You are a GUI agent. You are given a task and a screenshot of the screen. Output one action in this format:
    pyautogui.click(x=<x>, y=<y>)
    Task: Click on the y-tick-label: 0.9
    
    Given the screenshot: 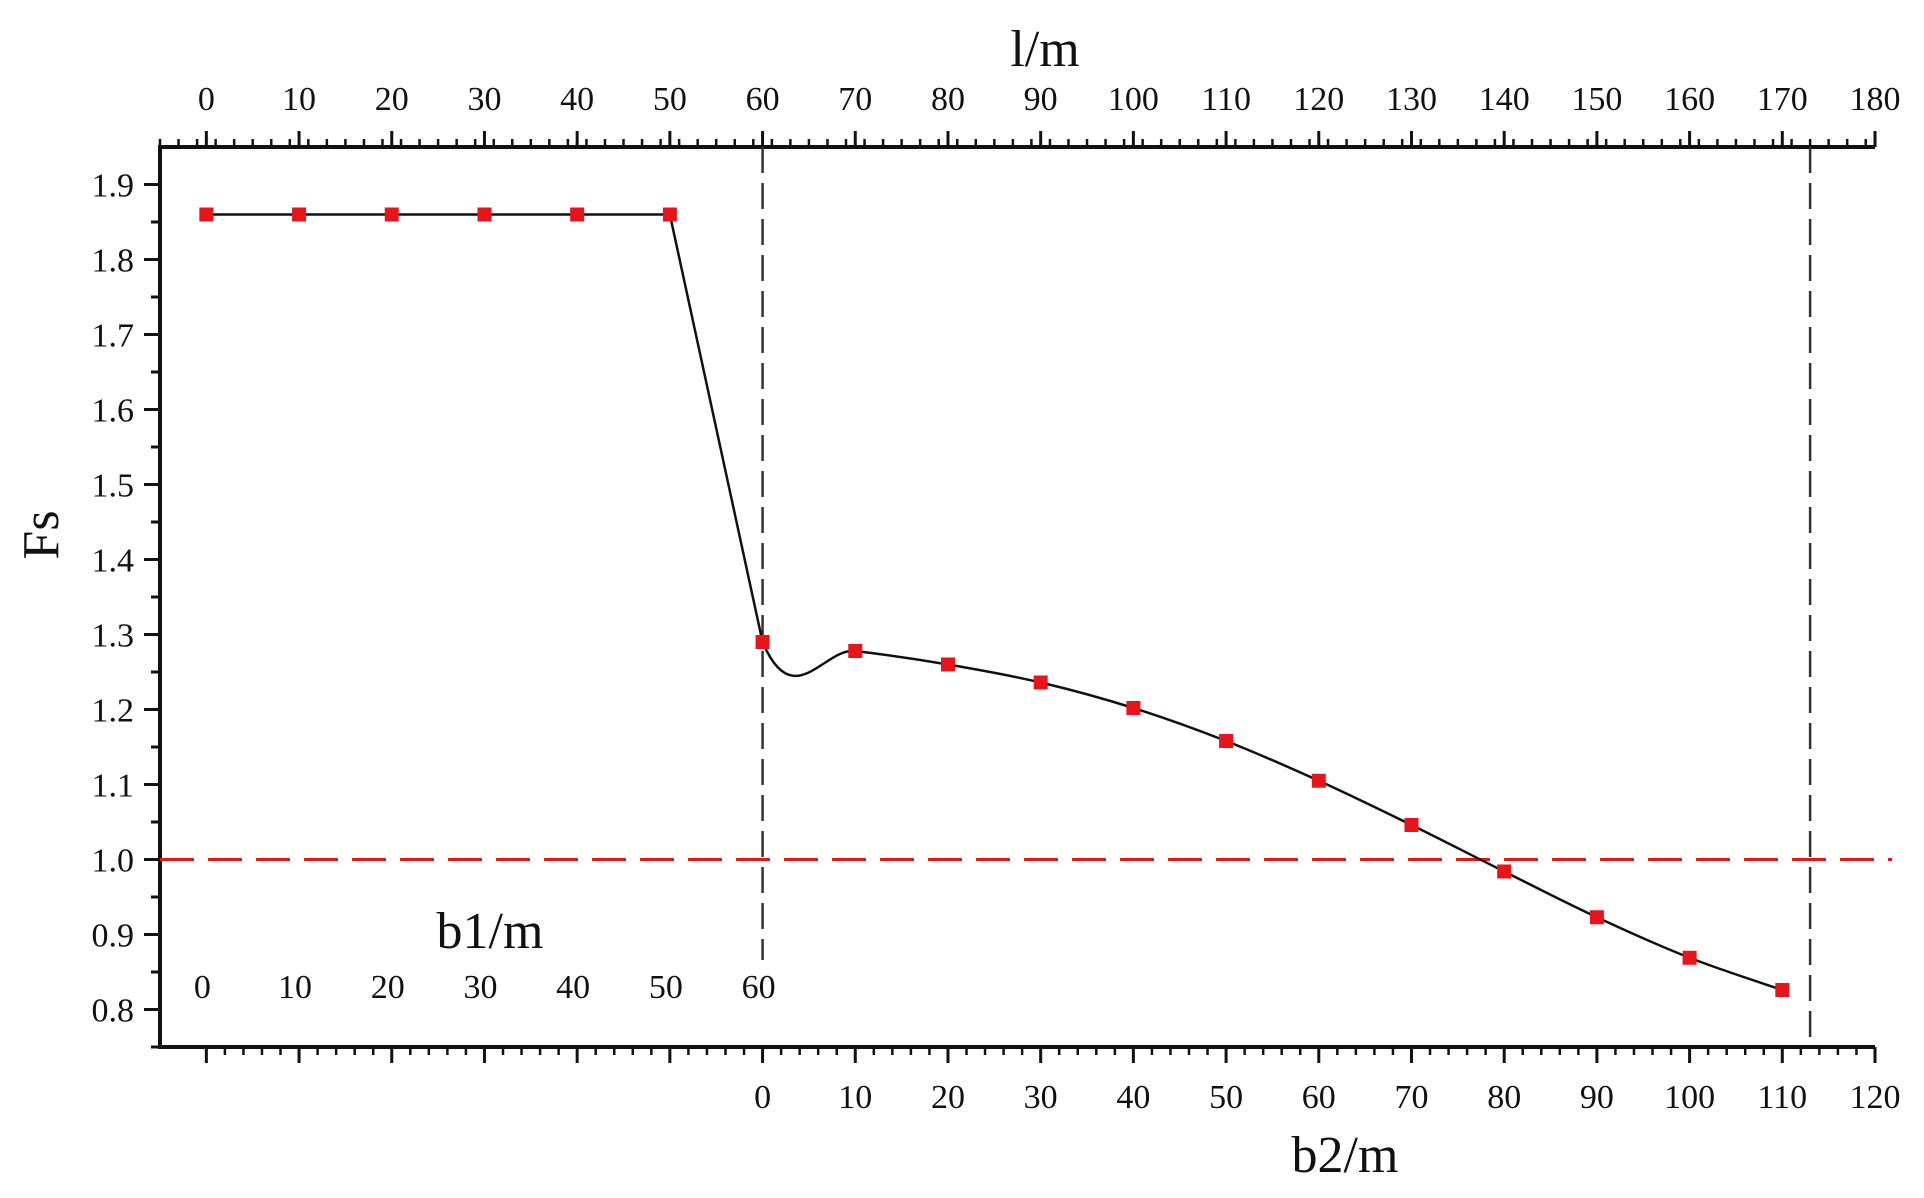 What is the action you would take?
    pyautogui.click(x=113, y=936)
    